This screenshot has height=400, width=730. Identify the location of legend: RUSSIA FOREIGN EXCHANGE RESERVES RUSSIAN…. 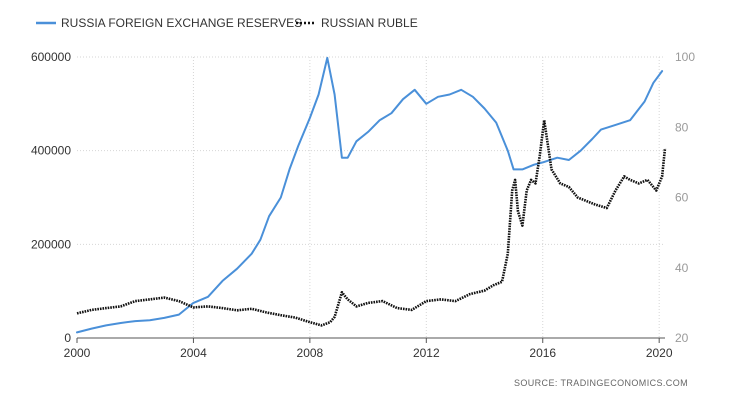
(227, 23).